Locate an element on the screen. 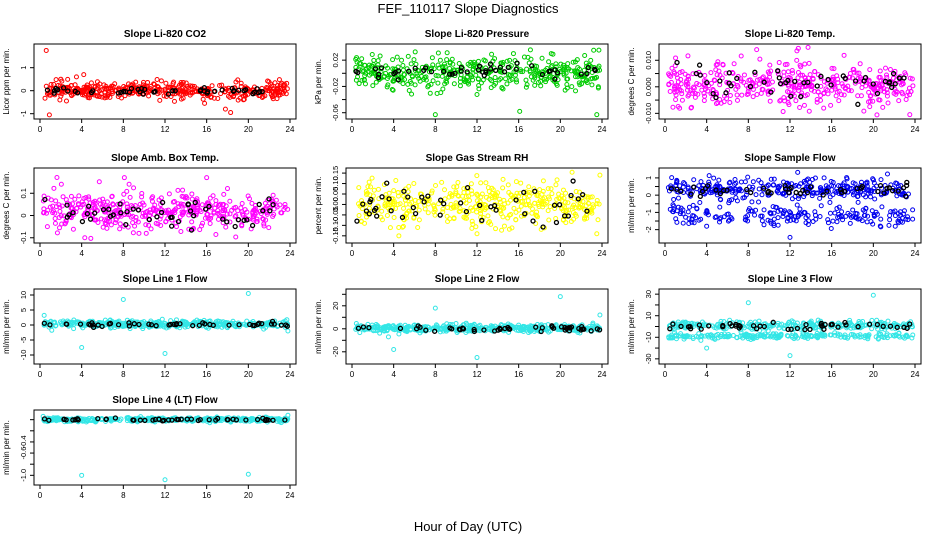 The image size is (936, 540). y-tick-label: 5 is located at coordinates (23, 310).